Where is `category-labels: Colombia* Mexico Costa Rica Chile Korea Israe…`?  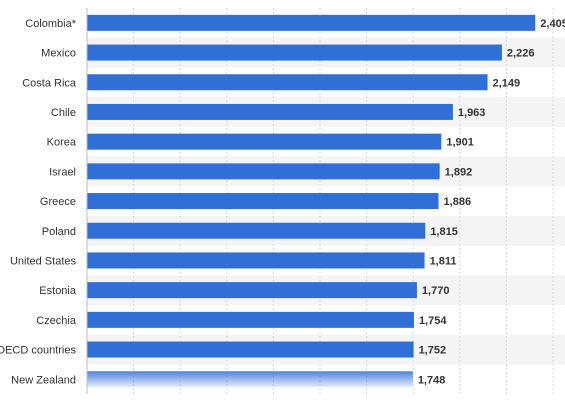
category-labels: Colombia* Mexico Costa Rica Chile Korea Israe… is located at coordinates (38, 202).